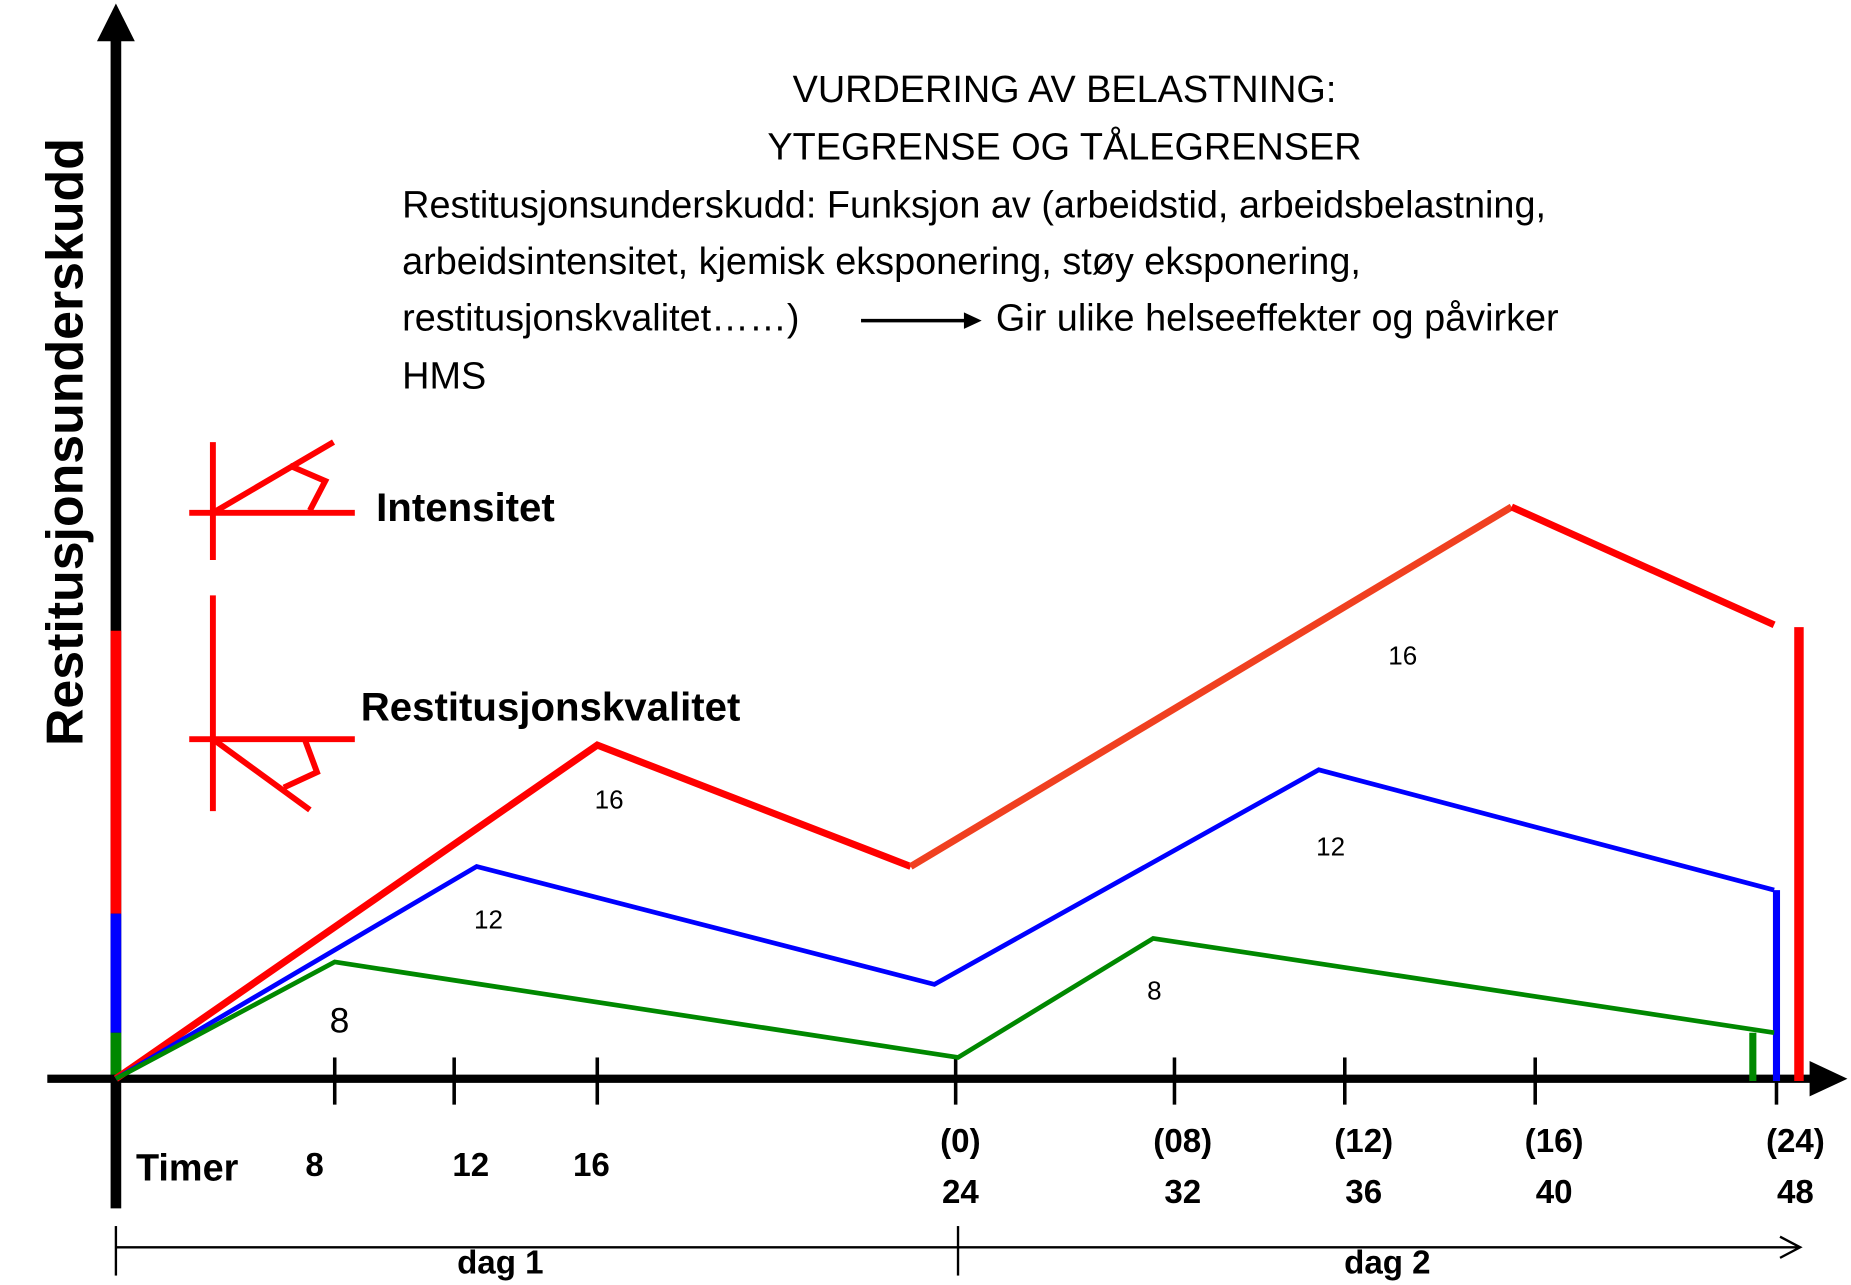 This screenshot has width=1851, height=1285. Describe the element at coordinates (314, 1165) in the screenshot. I see `tick-label: 8` at that location.